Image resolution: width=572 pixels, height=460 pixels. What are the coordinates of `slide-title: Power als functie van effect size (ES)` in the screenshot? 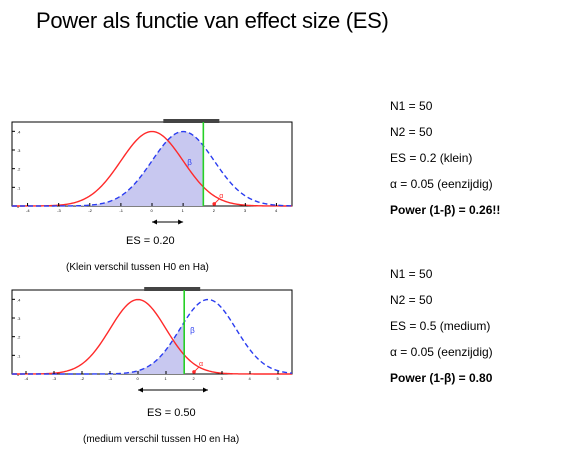 It's located at (212, 20).